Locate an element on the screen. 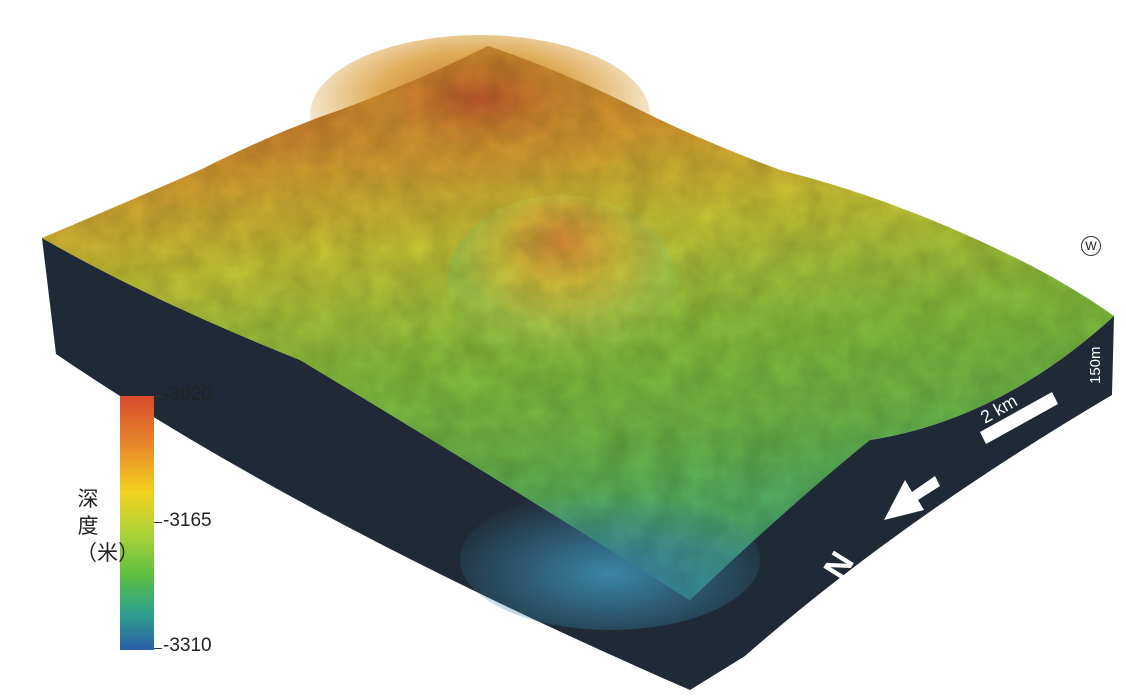  colorbar-title: 深度（米） is located at coordinates (107, 526).